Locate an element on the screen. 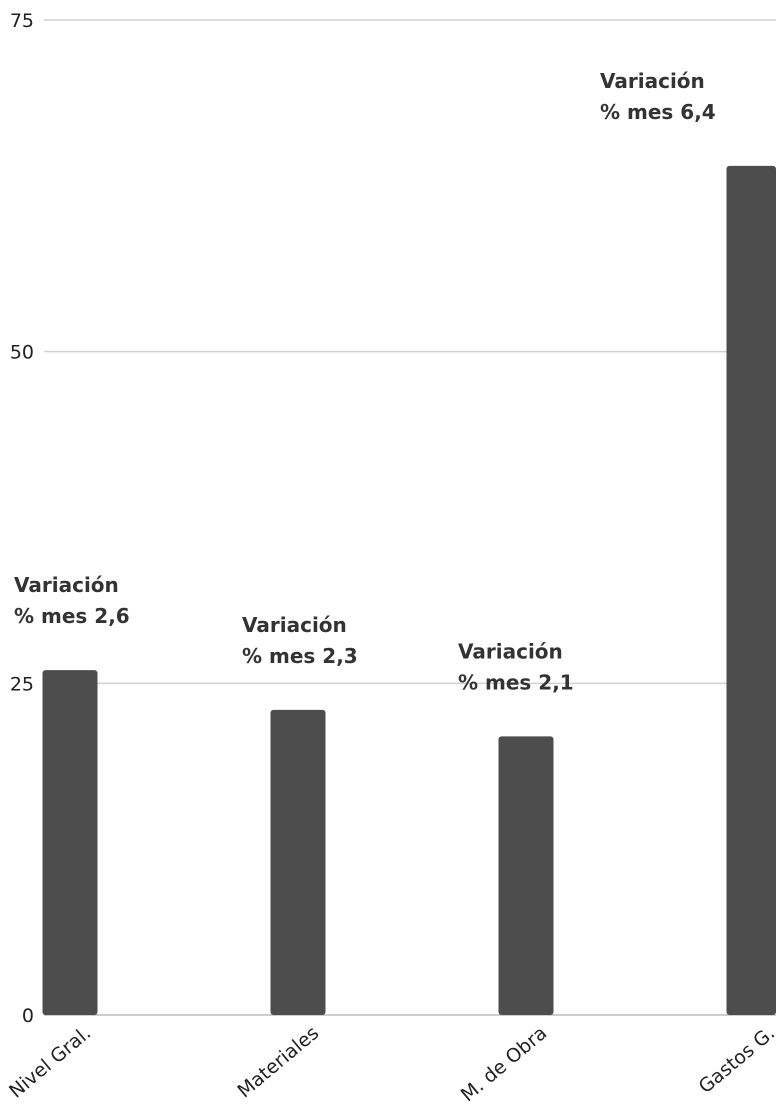 The height and width of the screenshot is (1120, 776). bar-gastos-g is located at coordinates (751, 590).